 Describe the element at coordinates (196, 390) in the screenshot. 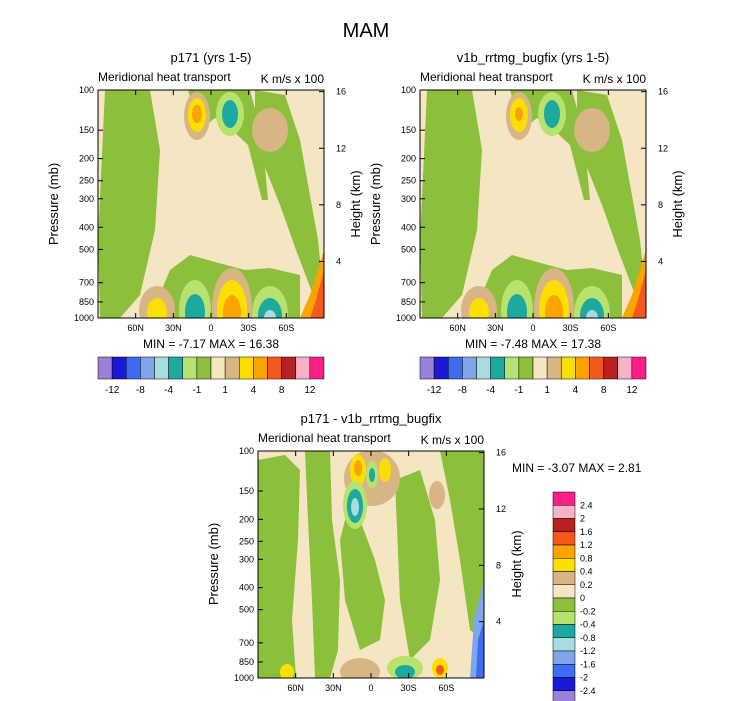

I see `colorbar-label: -1` at that location.